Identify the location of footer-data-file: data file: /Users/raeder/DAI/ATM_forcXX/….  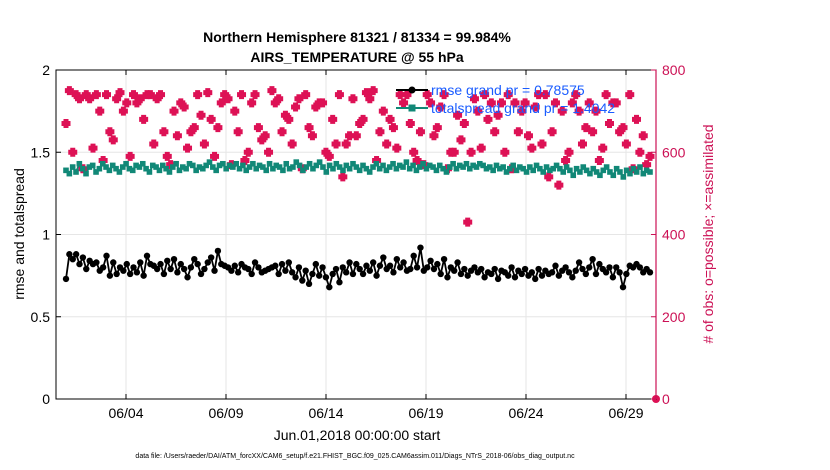
(355, 456).